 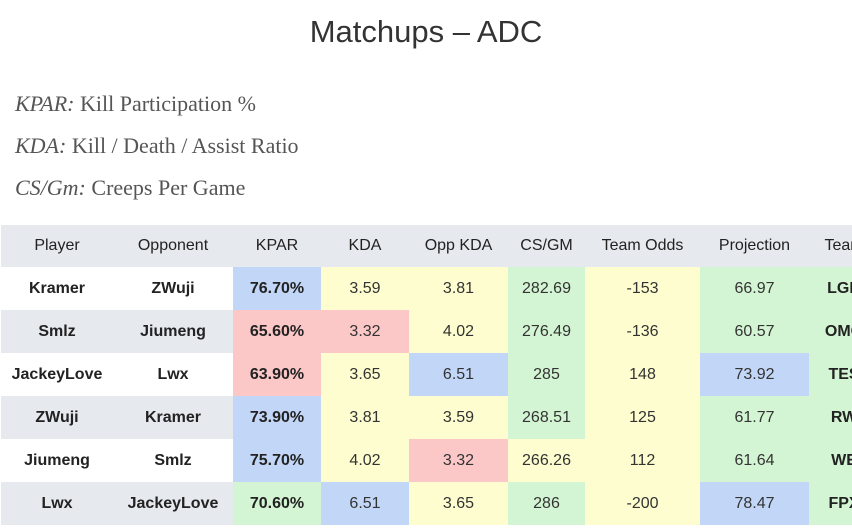 What do you see at coordinates (458, 460) in the screenshot?
I see `opp-kda-cell: 3.32` at bounding box center [458, 460].